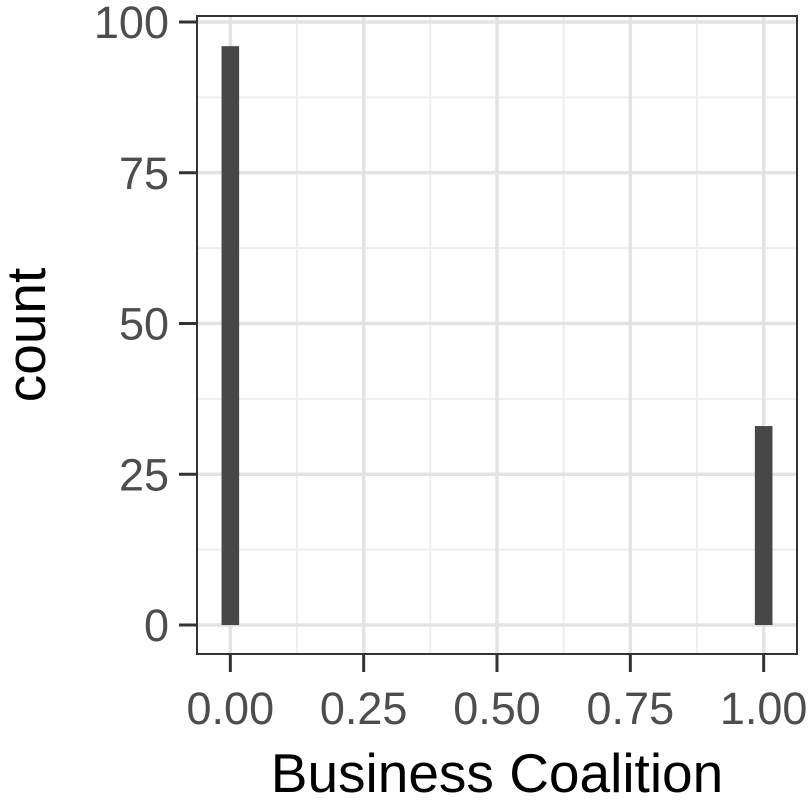 This screenshot has height=800, width=810. Describe the element at coordinates (364, 708) in the screenshot. I see `x-tick-label: 0.25` at that location.